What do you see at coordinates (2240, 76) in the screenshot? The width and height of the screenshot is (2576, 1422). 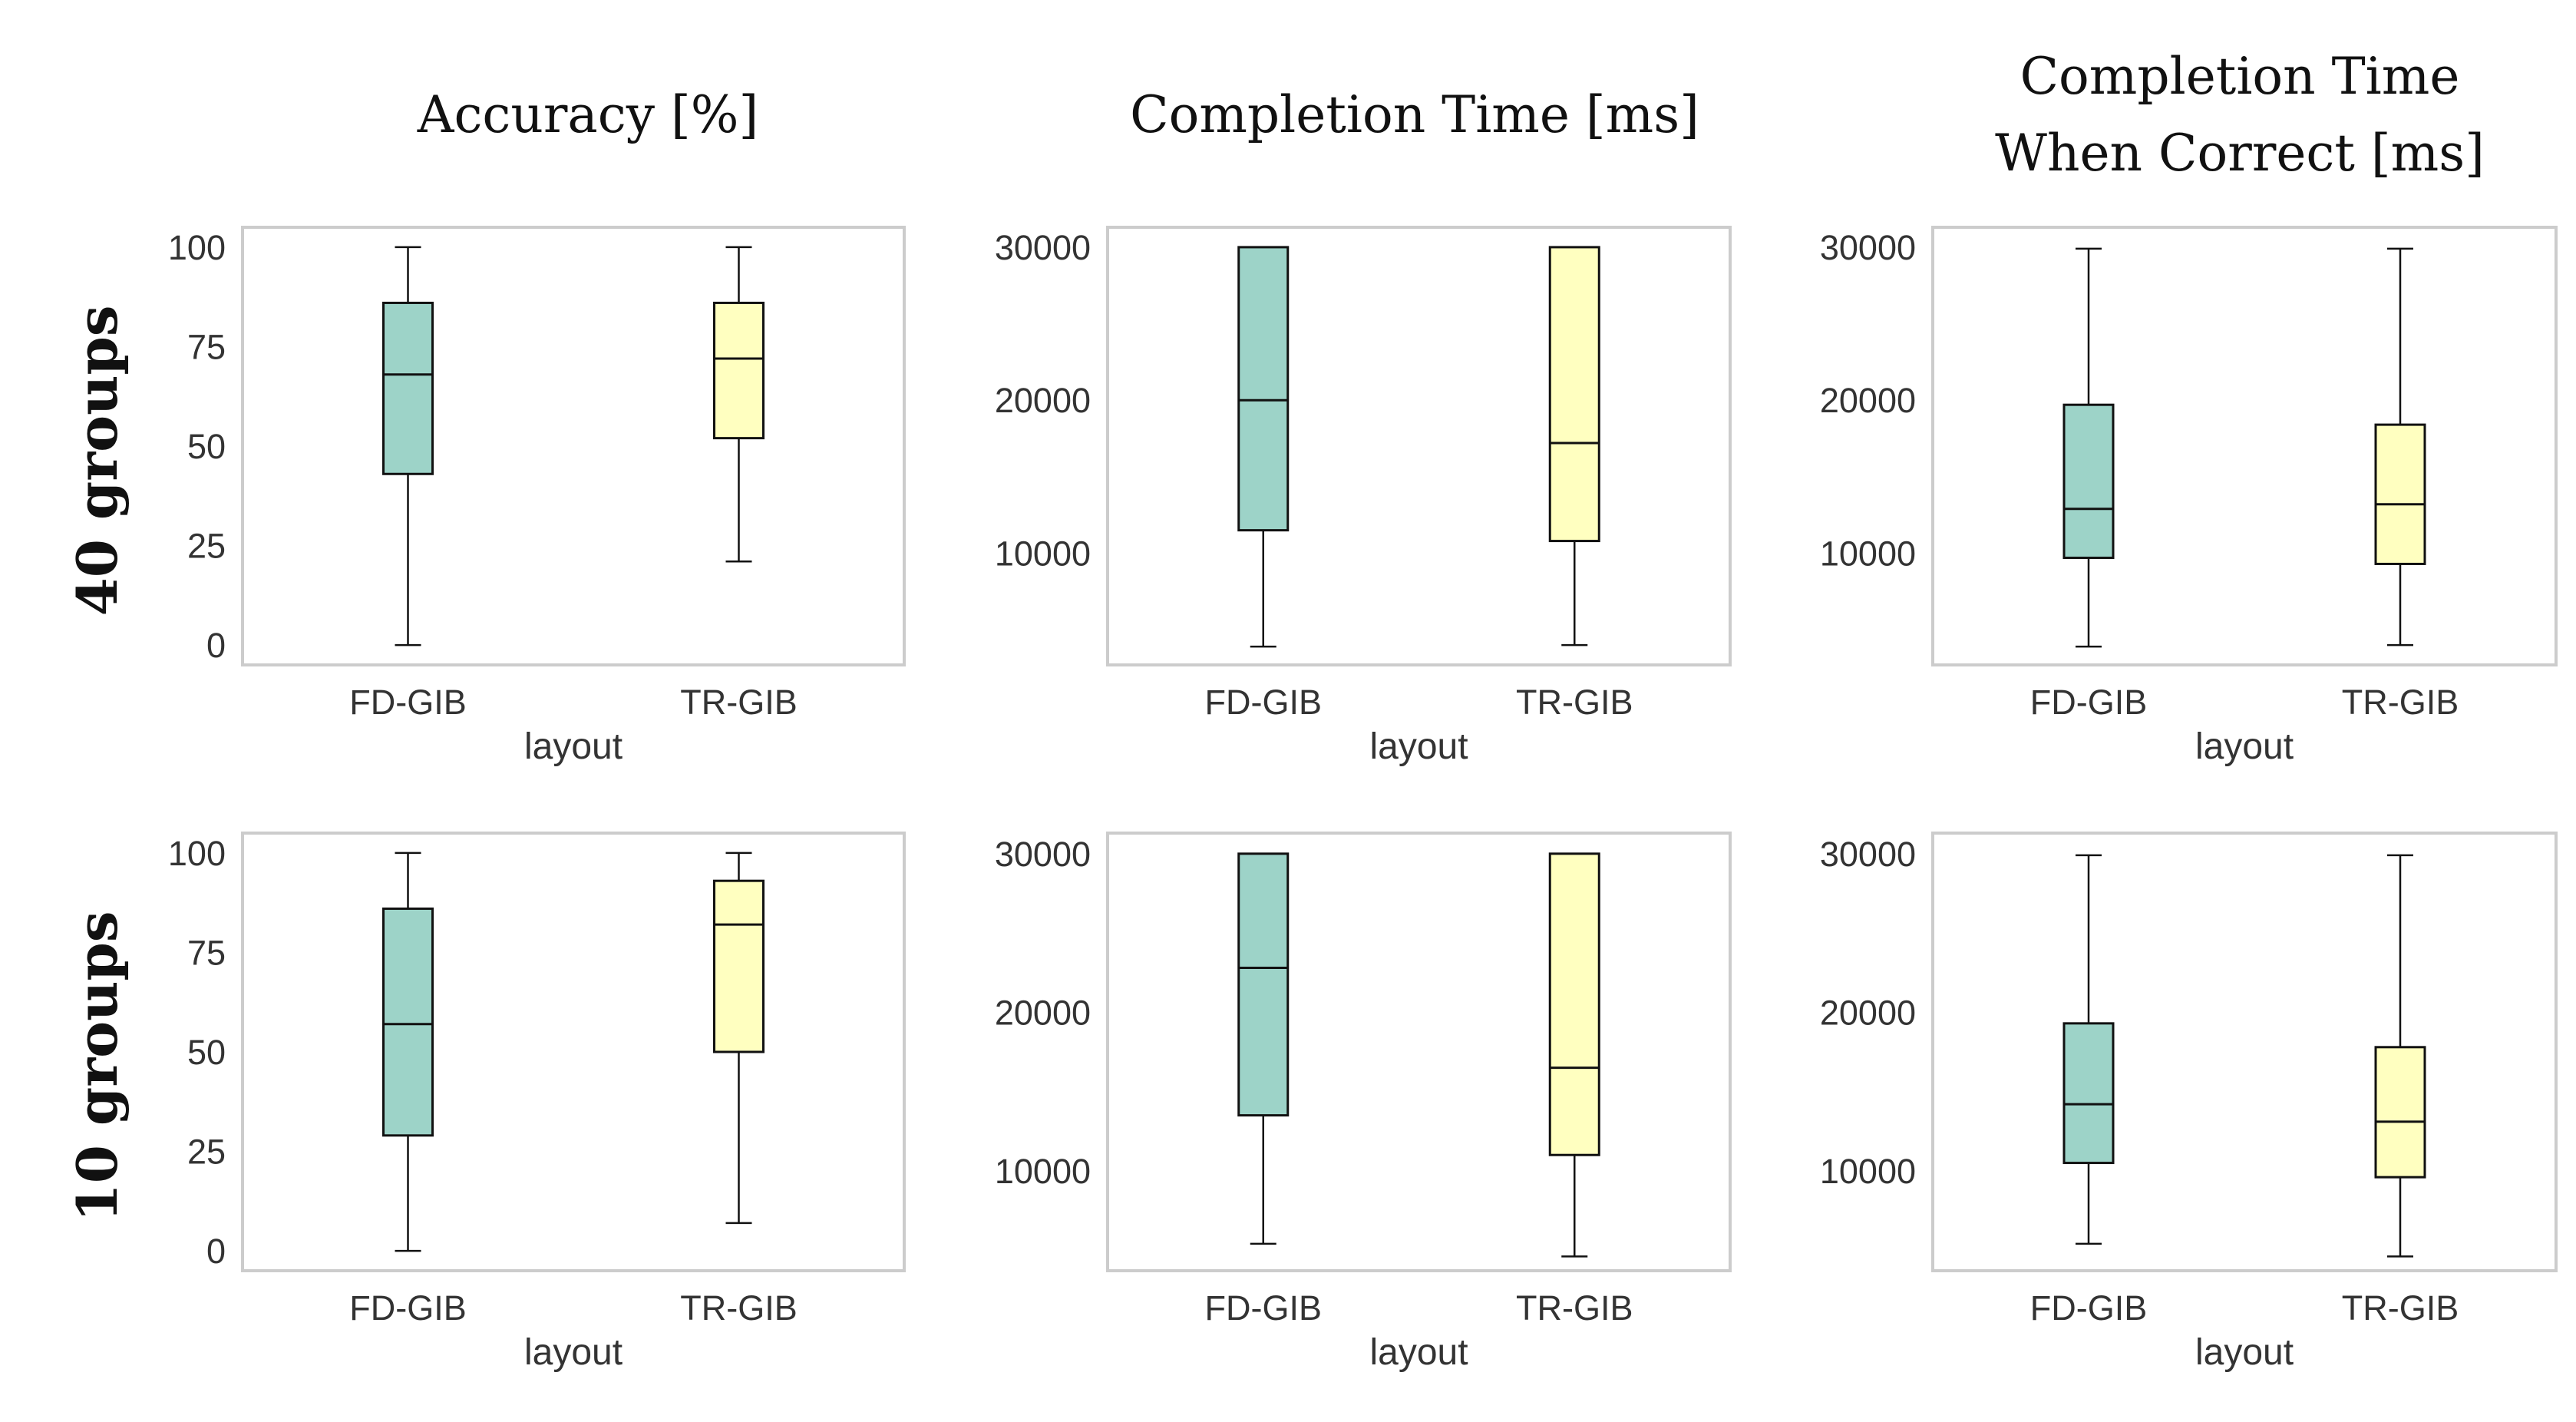 I see `column-title-3-line-1: Completion Time` at bounding box center [2240, 76].